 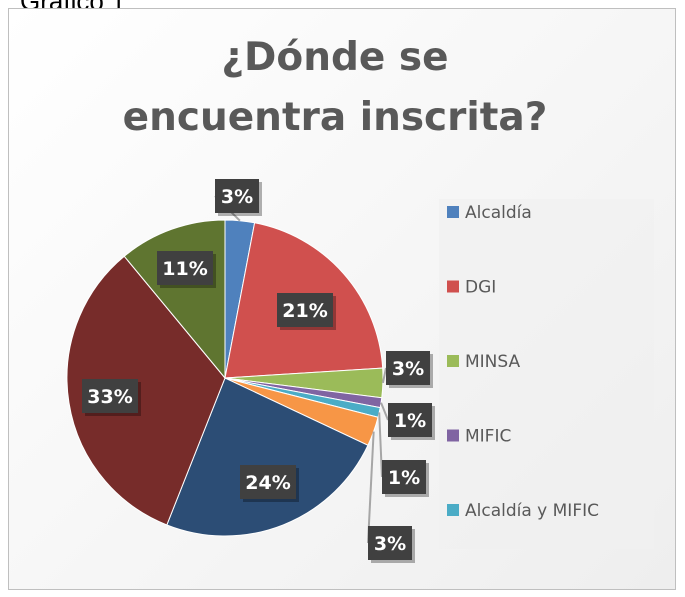 What do you see at coordinates (480, 288) in the screenshot?
I see `legend-label: DGI` at bounding box center [480, 288].